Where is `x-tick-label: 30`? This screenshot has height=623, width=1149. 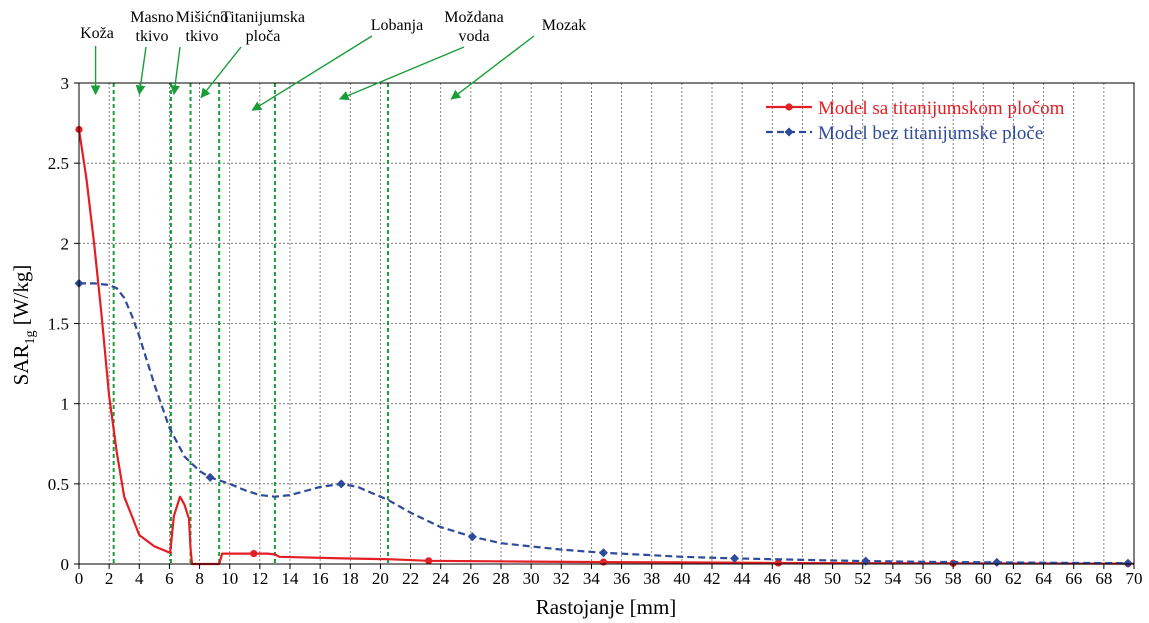
x-tick-label: 30 is located at coordinates (531, 578).